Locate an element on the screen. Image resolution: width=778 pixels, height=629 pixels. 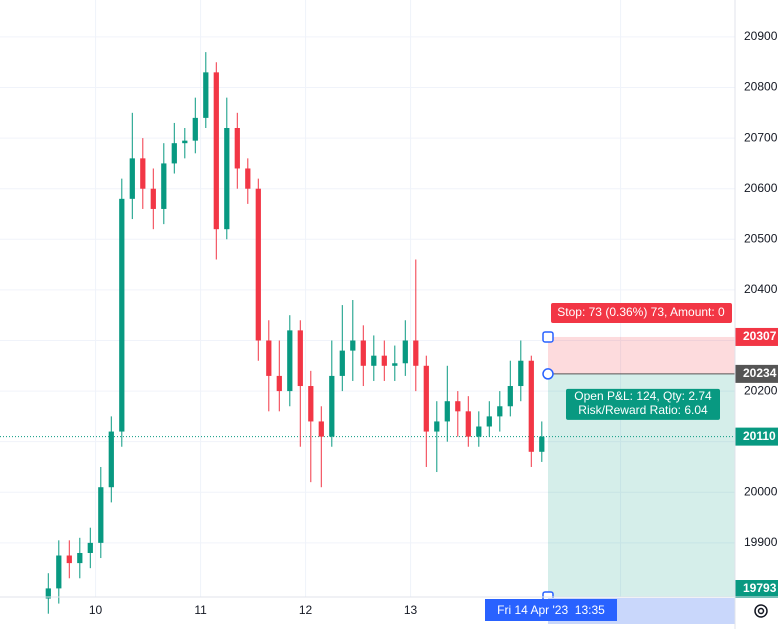
stop-price-label-box is located at coordinates (756, 336).